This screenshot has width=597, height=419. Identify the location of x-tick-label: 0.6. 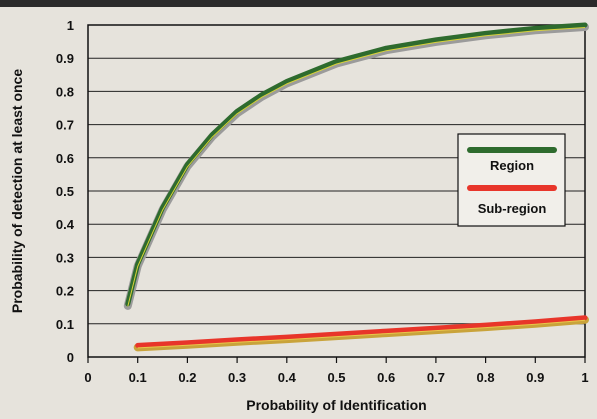
(386, 377).